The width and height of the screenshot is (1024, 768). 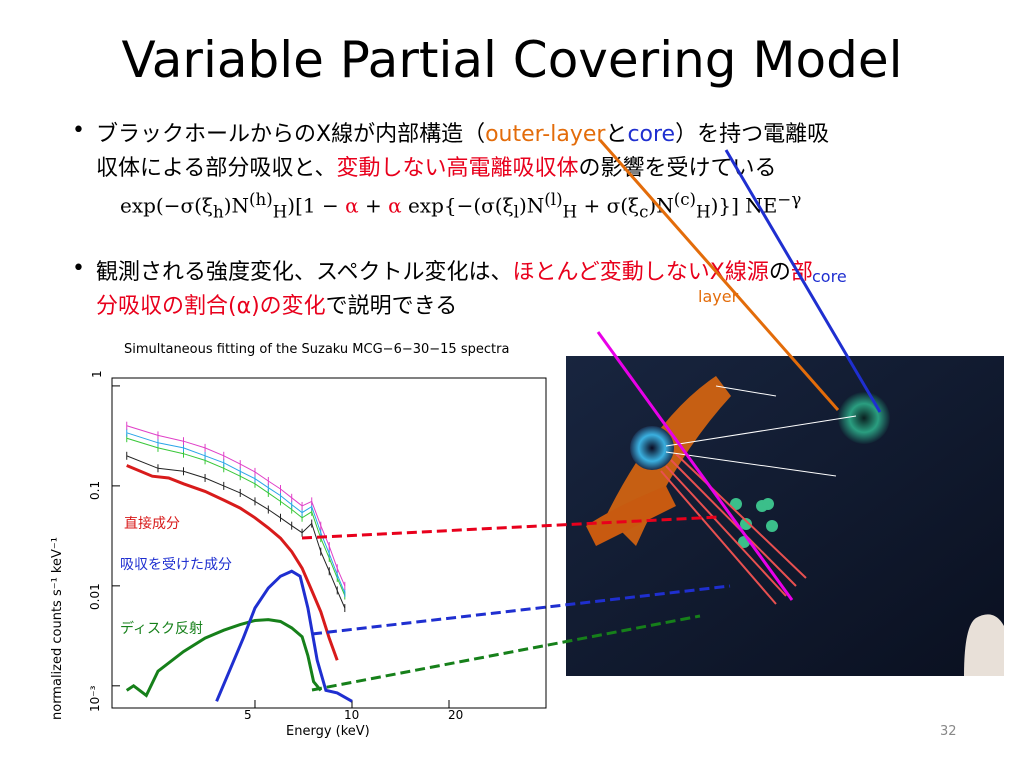 I want to click on bullet-2-text3: で説明できる, so click(x=391, y=306).